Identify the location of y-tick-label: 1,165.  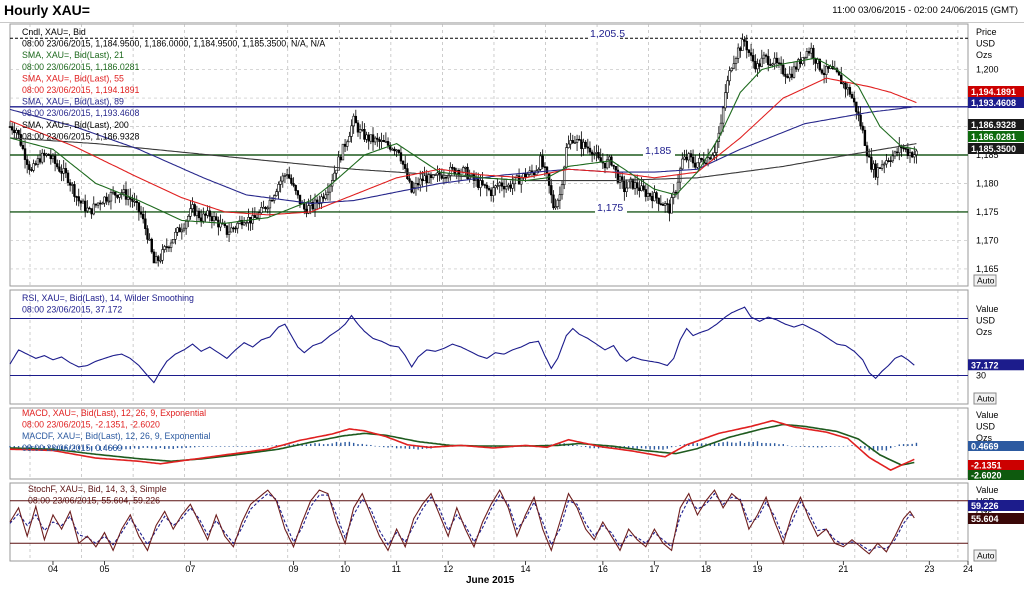
(987, 269).